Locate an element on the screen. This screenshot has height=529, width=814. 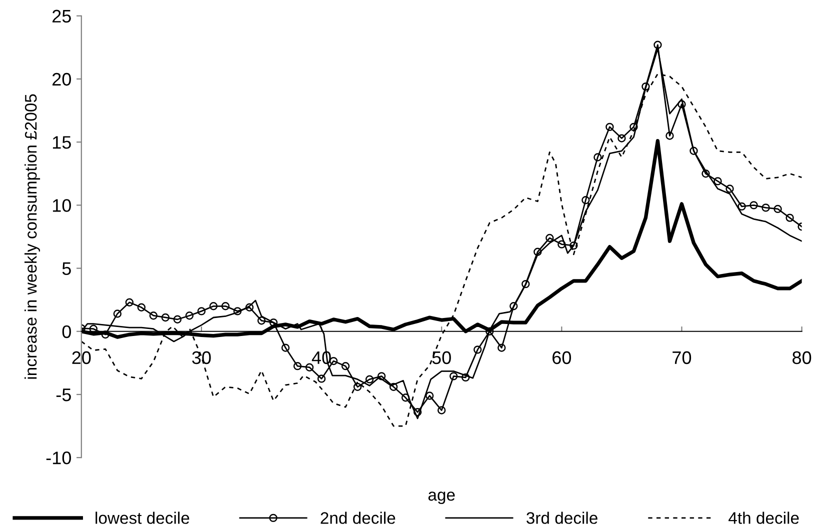
y-tick-label: 10 is located at coordinates (61, 205).